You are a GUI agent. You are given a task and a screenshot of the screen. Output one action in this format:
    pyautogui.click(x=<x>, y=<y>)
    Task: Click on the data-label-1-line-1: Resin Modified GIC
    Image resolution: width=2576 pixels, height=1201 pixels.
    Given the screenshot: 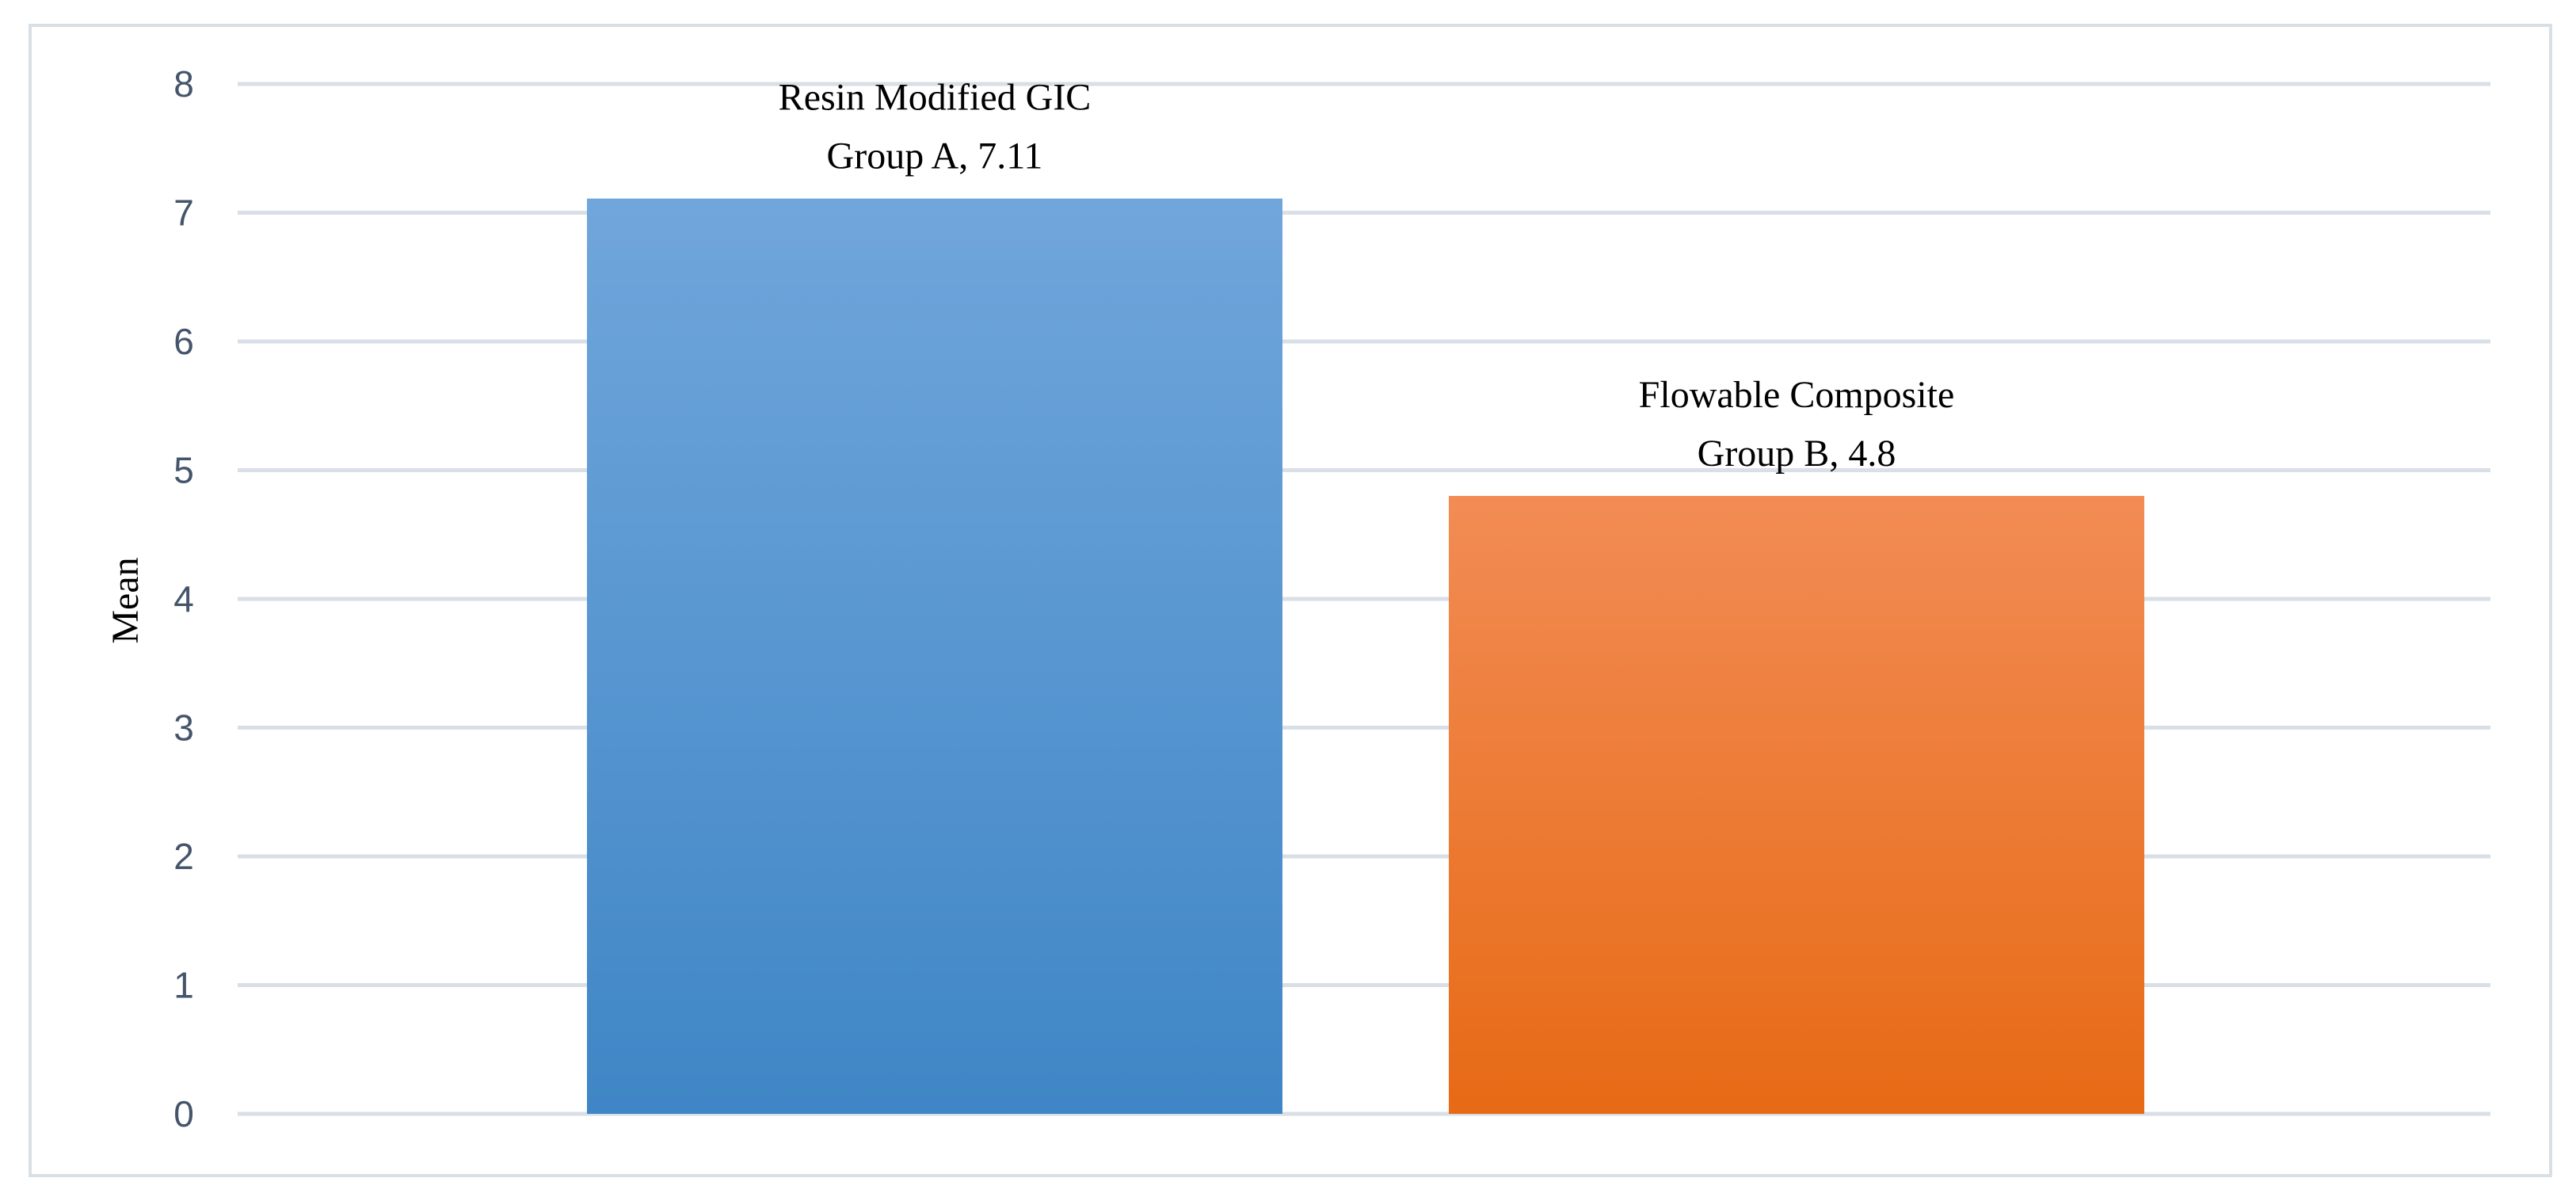 What is the action you would take?
    pyautogui.click(x=935, y=98)
    